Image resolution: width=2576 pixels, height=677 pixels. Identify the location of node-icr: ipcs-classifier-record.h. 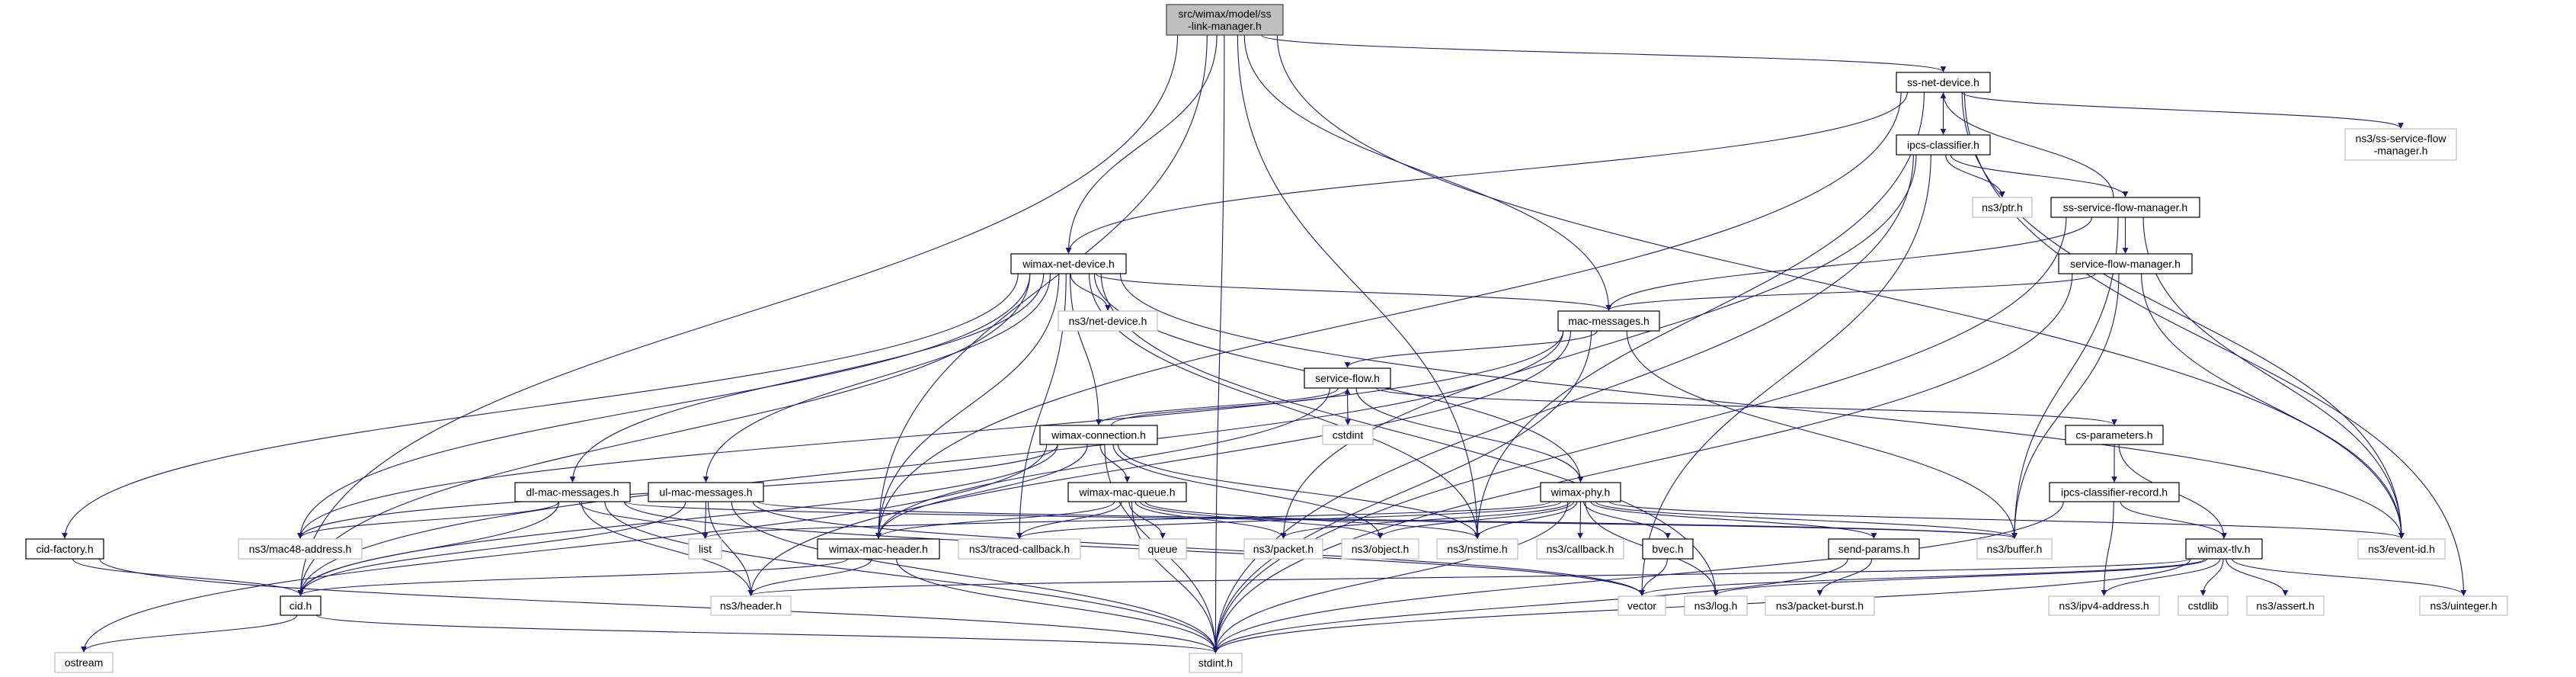
(2114, 492).